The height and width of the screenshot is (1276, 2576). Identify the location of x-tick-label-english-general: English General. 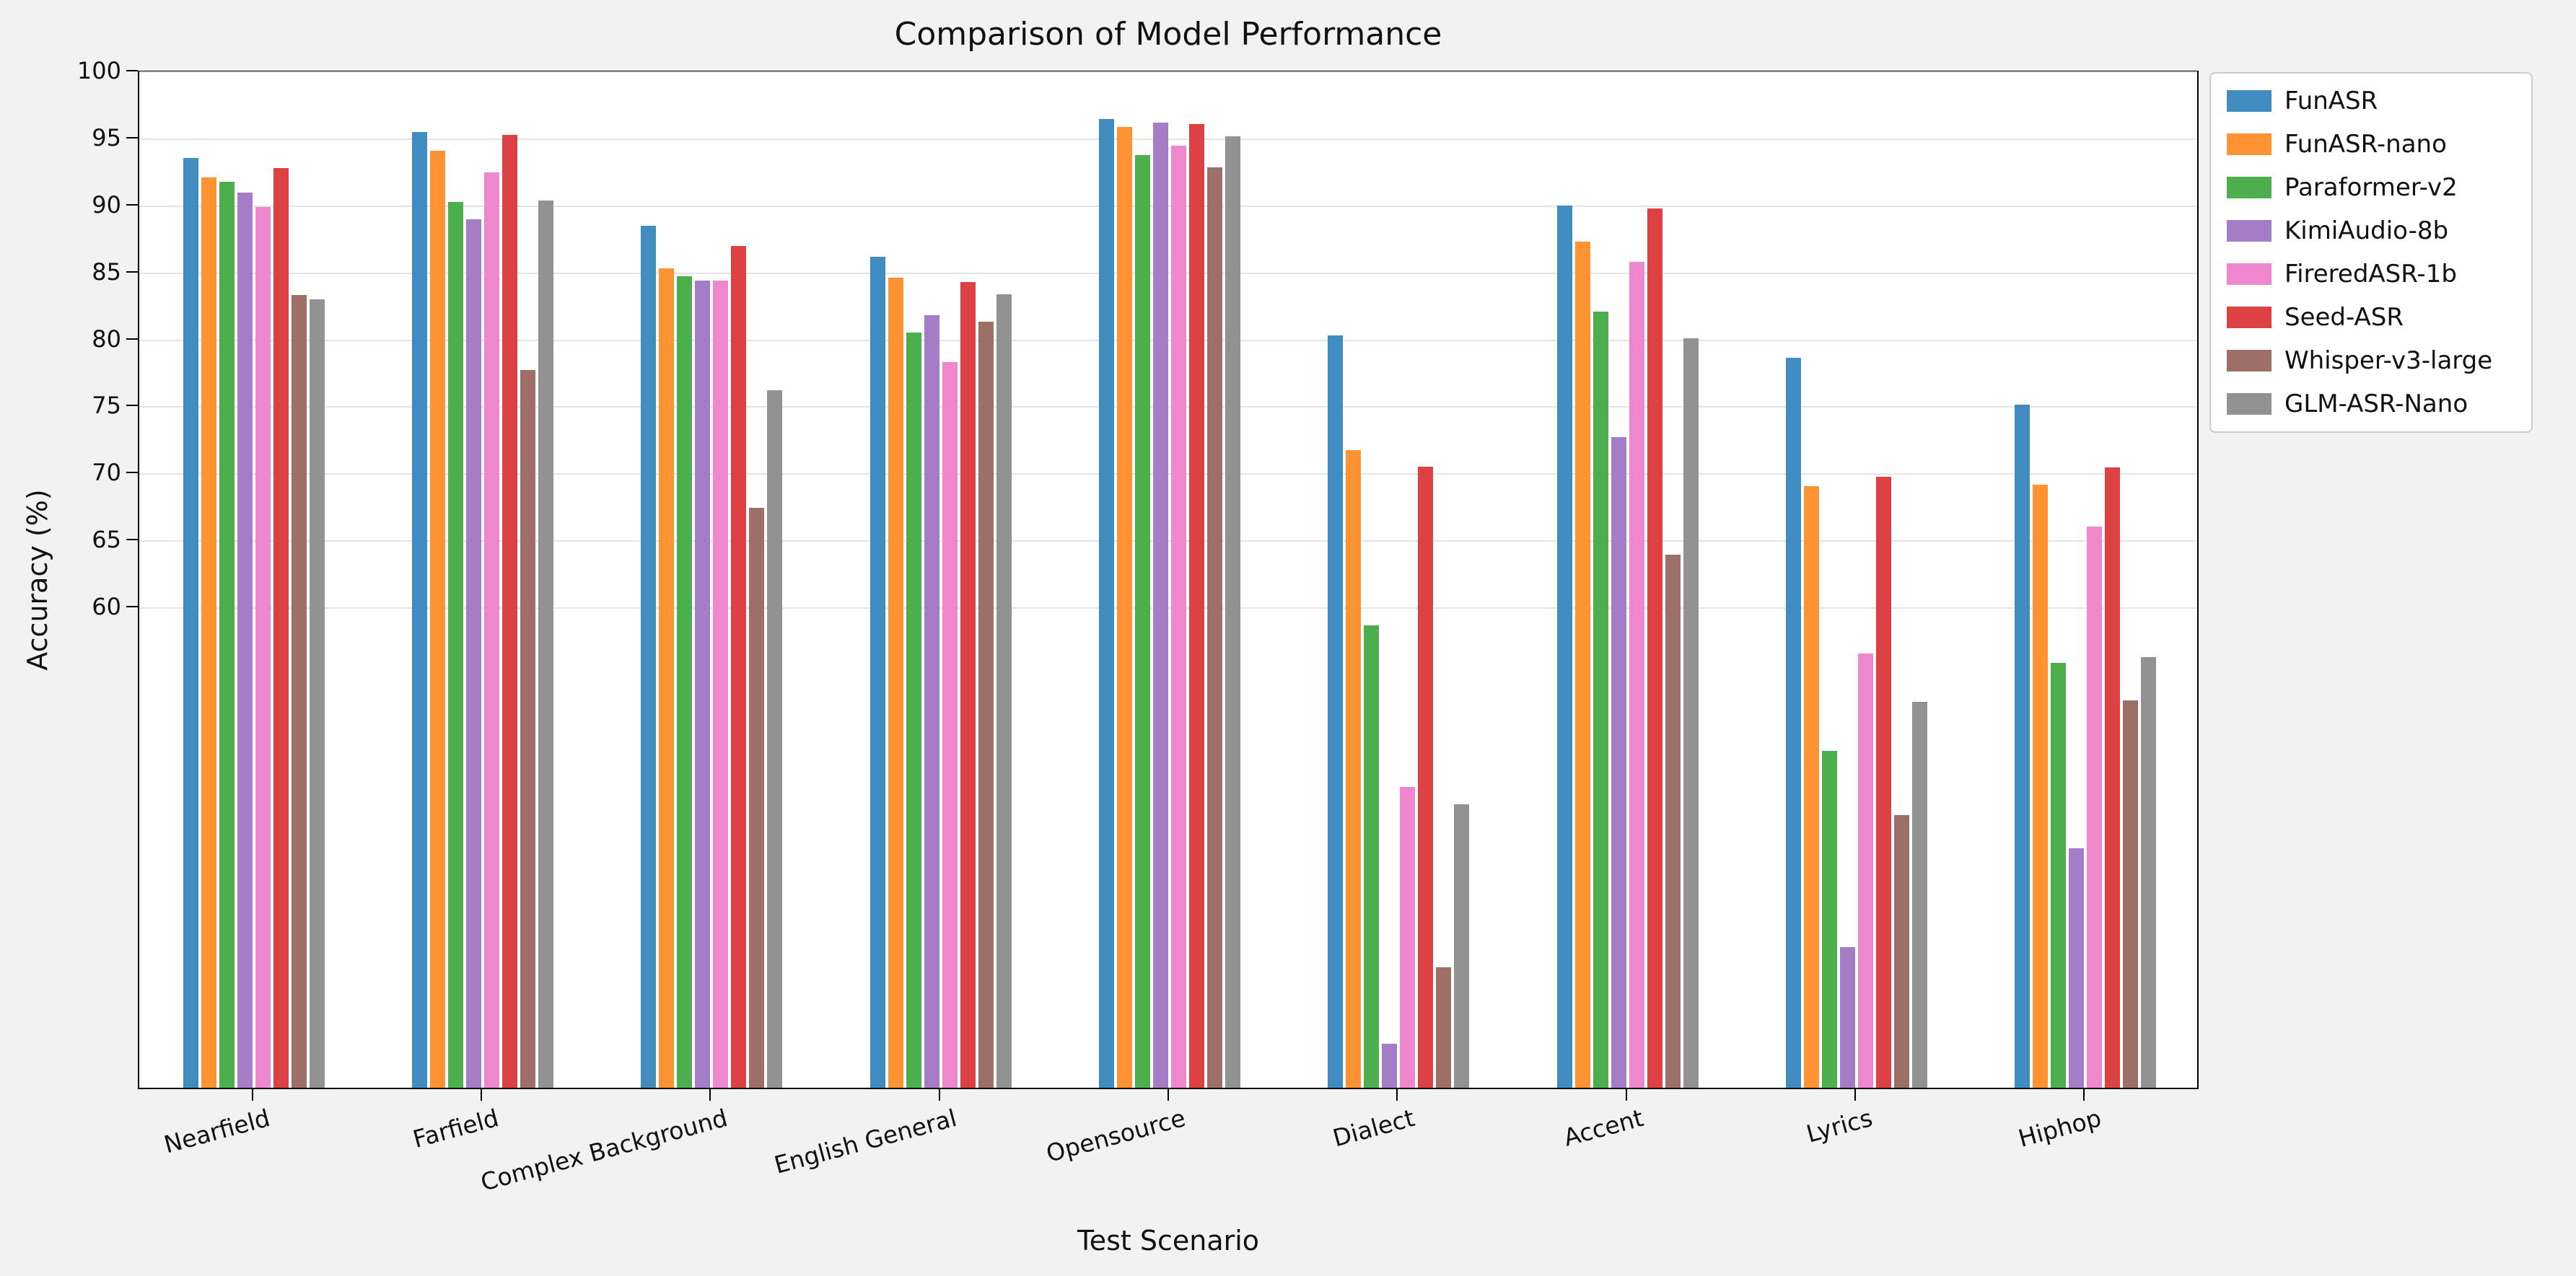
(865, 1141).